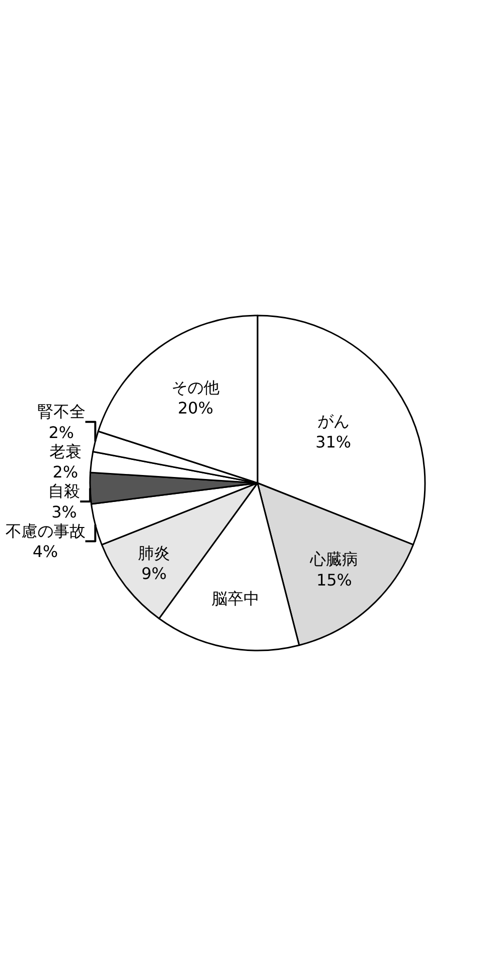 The width and height of the screenshot is (495, 966). What do you see at coordinates (196, 408) in the screenshot?
I see `data-label: 20%` at bounding box center [196, 408].